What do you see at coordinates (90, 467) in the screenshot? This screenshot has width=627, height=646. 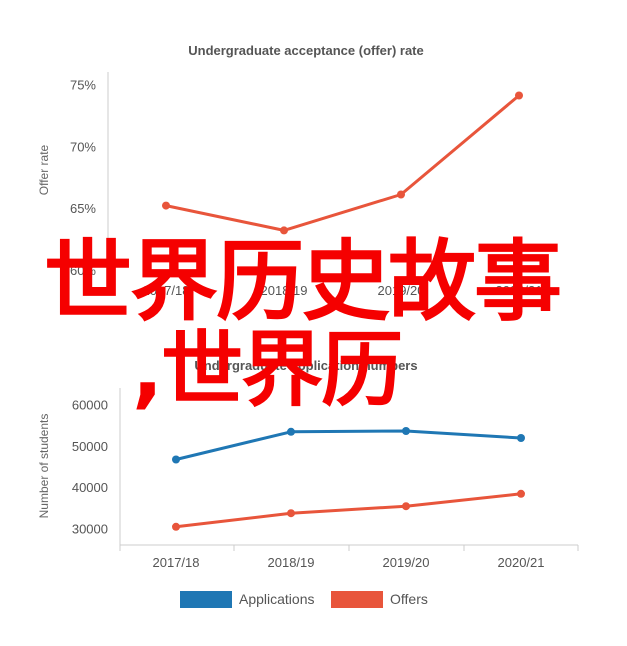 I see `y-tick-labels: 30000 40000 50000 60000` at bounding box center [90, 467].